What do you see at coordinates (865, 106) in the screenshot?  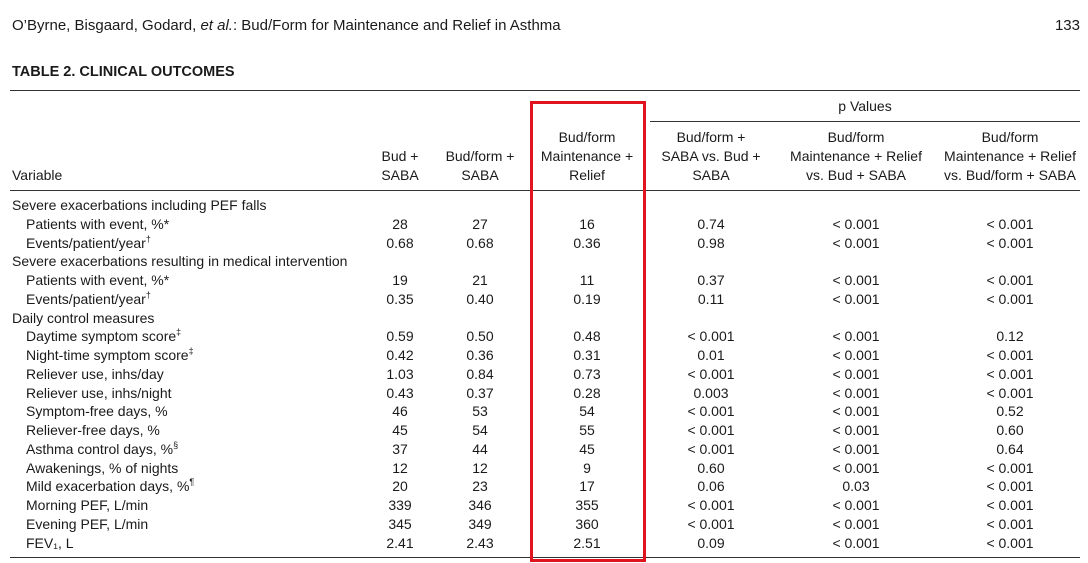 I see `p-values-header: p Values` at bounding box center [865, 106].